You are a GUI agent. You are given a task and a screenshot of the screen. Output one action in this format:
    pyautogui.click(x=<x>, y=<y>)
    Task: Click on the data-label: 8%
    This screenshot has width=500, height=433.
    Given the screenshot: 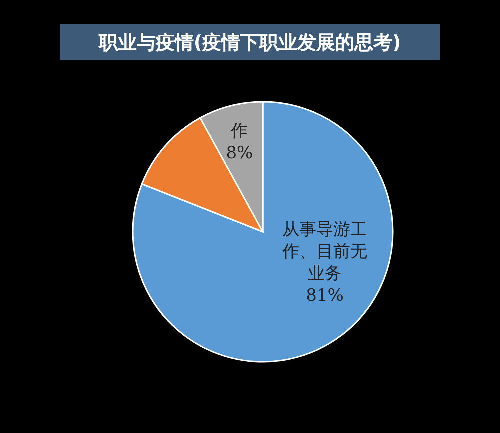 What is the action you would take?
    pyautogui.click(x=240, y=153)
    